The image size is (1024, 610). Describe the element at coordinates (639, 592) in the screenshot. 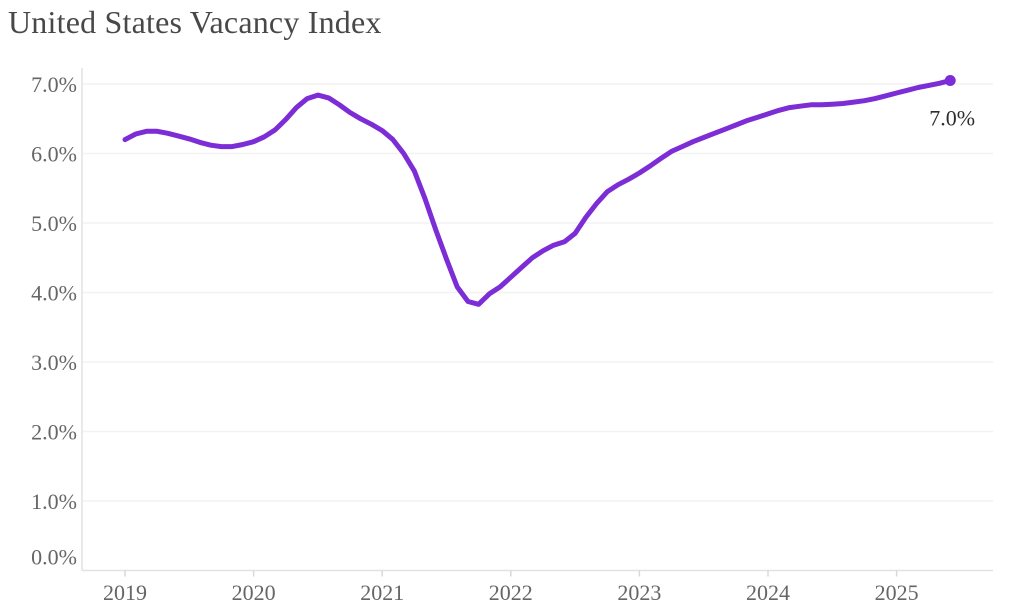

I see `x-tick-label: 2023` at that location.